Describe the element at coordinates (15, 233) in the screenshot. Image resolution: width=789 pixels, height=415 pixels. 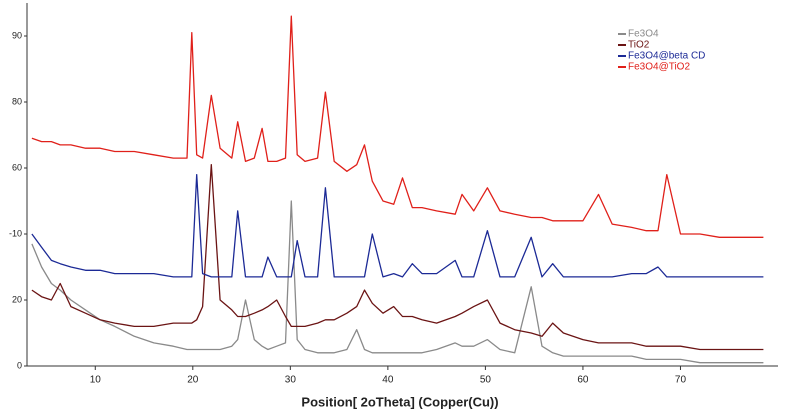
I see `y-tick-label: -10` at that location.